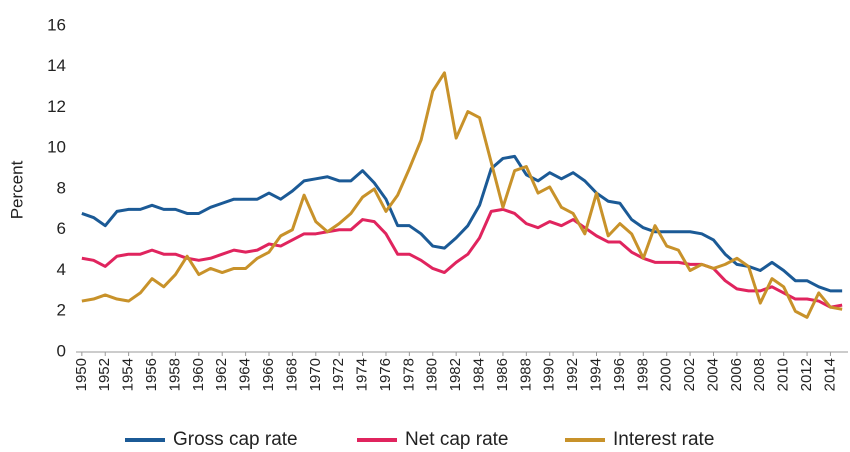  I want to click on x-tick-label: 1992, so click(572, 374).